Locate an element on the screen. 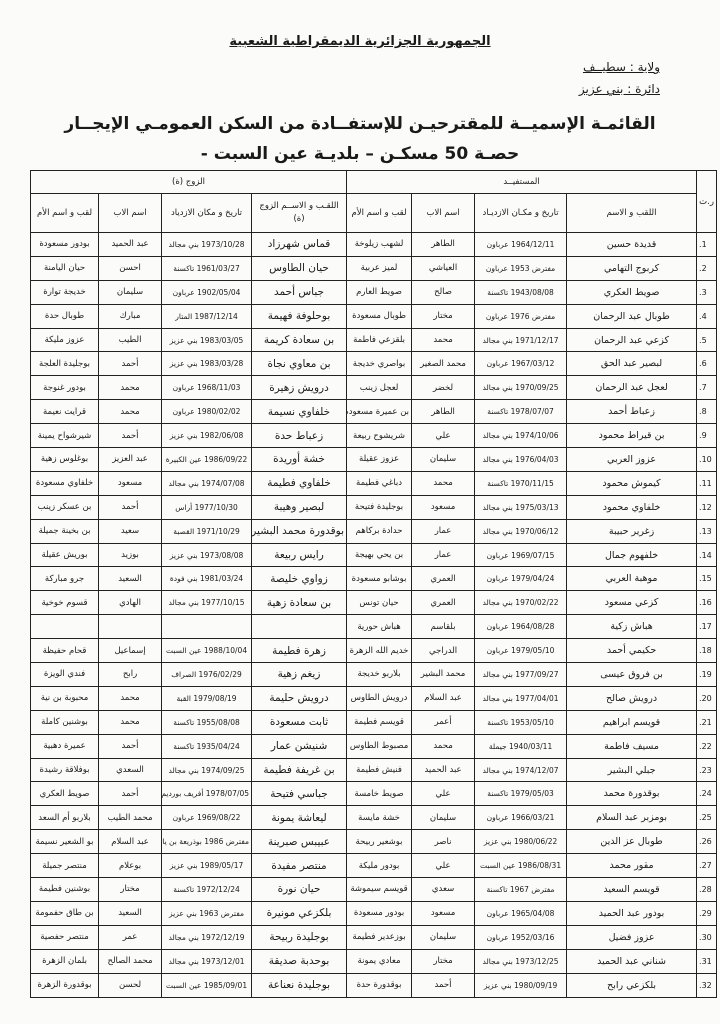  cell-row-number: 17. is located at coordinates (707, 627).